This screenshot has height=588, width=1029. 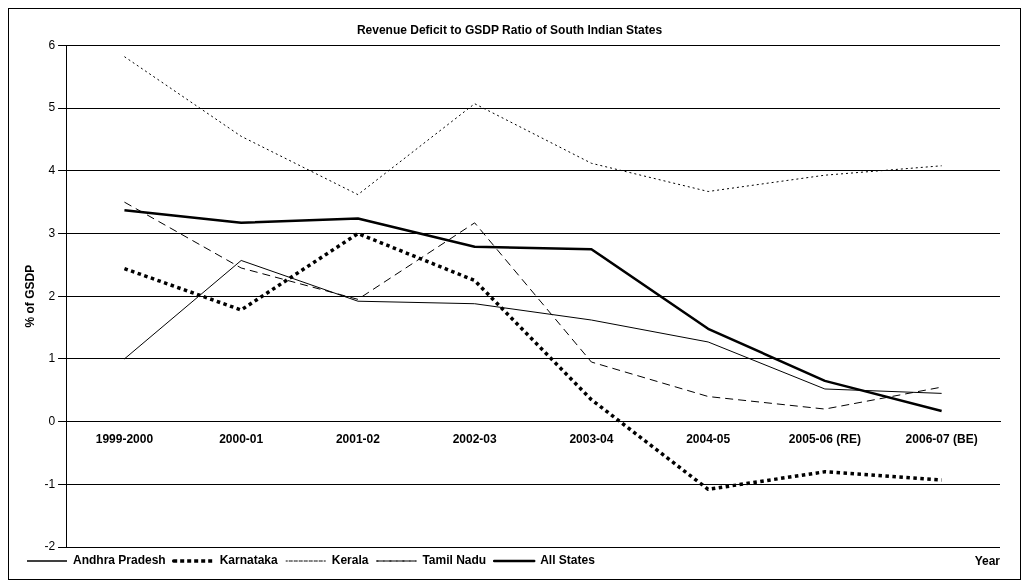 What do you see at coordinates (52, 232) in the screenshot?
I see `y-tick-label: 3` at bounding box center [52, 232].